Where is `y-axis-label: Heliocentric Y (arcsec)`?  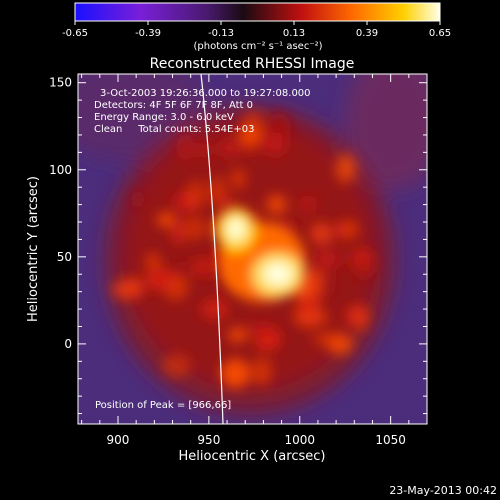 y-axis-label: Heliocentric Y (arcsec) is located at coordinates (33, 249).